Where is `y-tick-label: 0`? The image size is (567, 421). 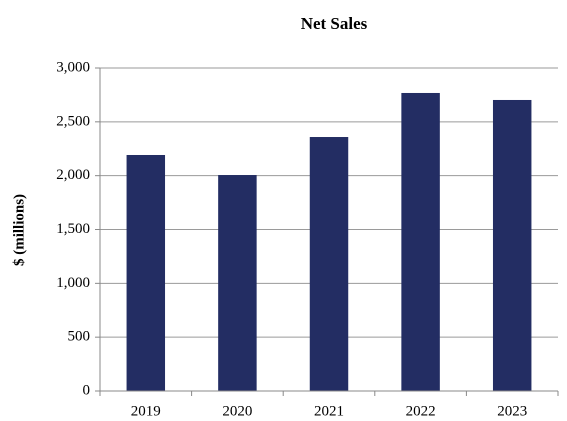
y-tick-label: 0 is located at coordinates (87, 390).